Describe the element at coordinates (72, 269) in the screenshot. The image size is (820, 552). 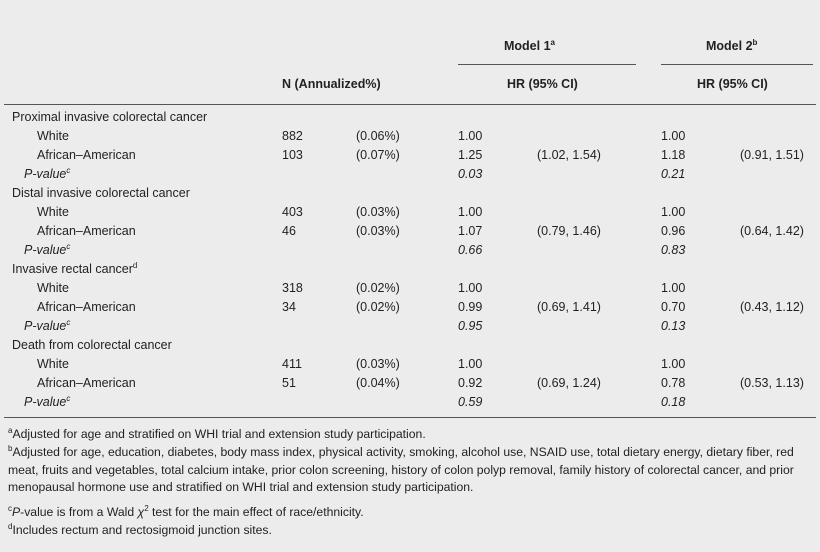
I see `section-title-text: Invasive rectal cancer` at that location.